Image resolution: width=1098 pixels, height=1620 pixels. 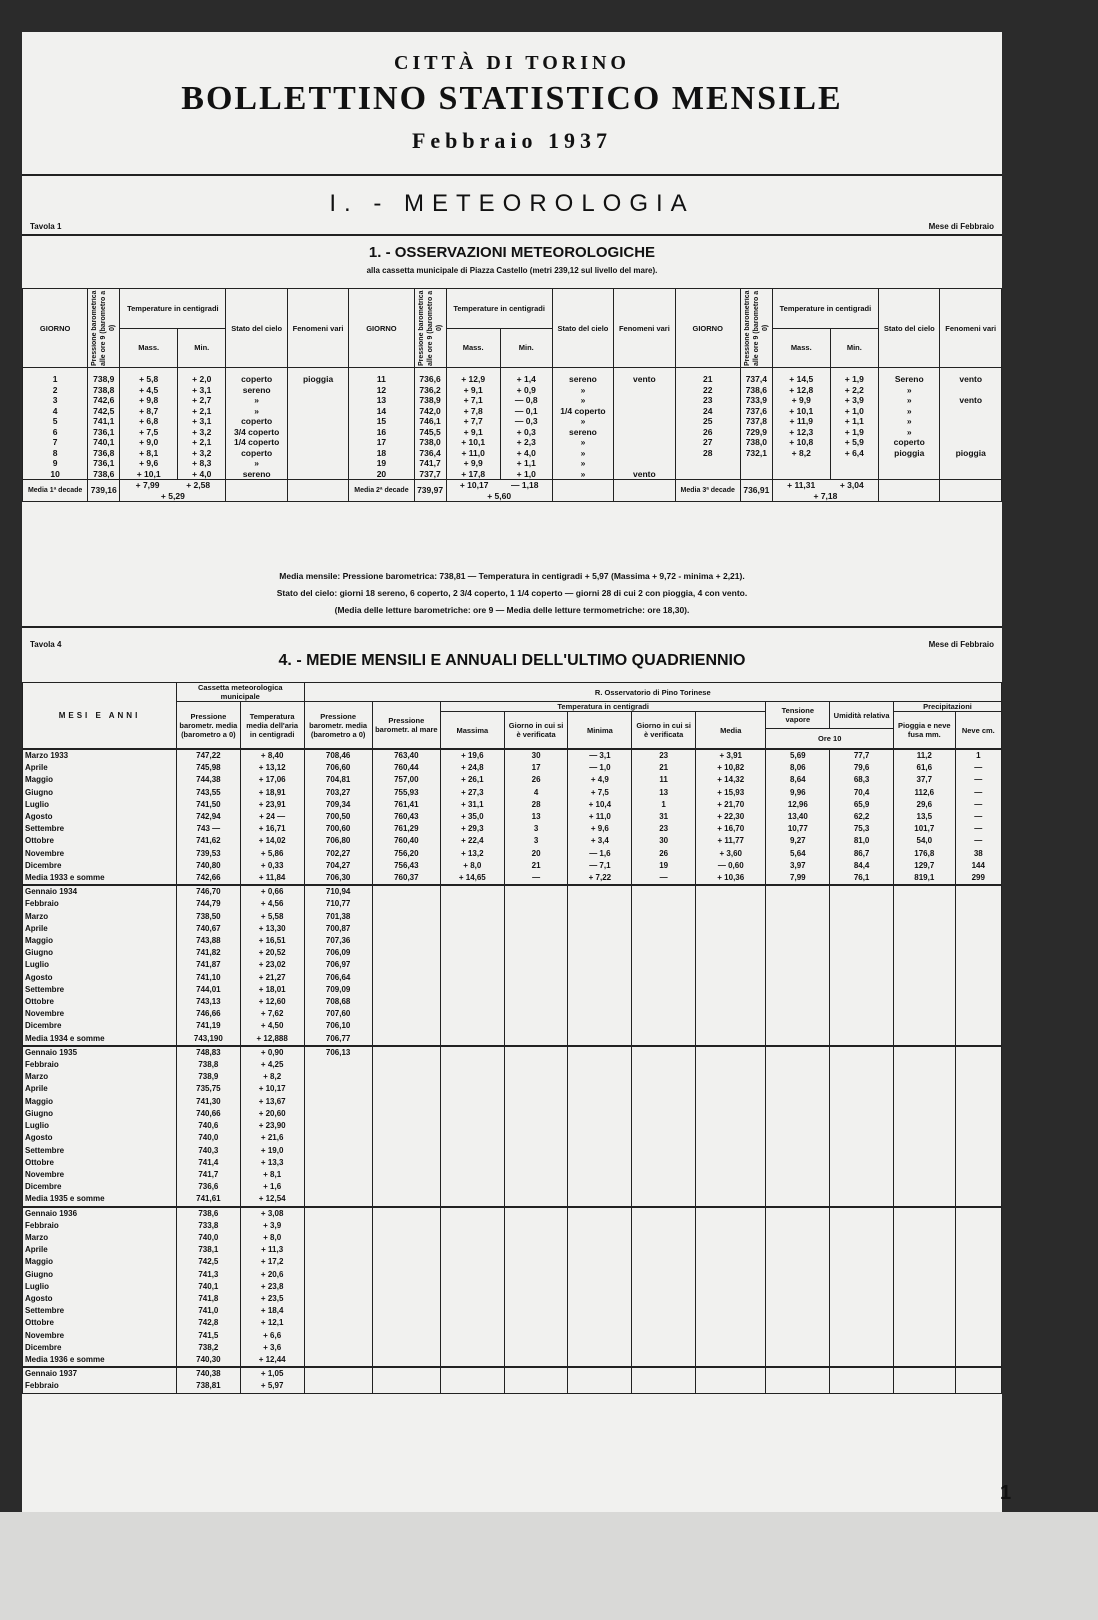 I want to click on cell: + 8,0, so click(x=472, y=866).